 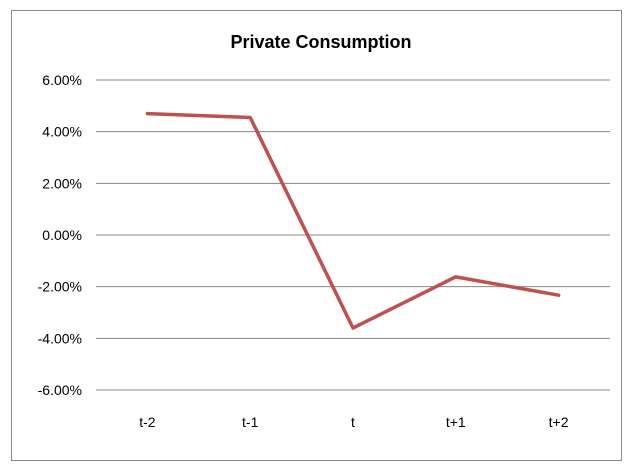 What do you see at coordinates (147, 422) in the screenshot?
I see `x-tick-label: t-2` at bounding box center [147, 422].